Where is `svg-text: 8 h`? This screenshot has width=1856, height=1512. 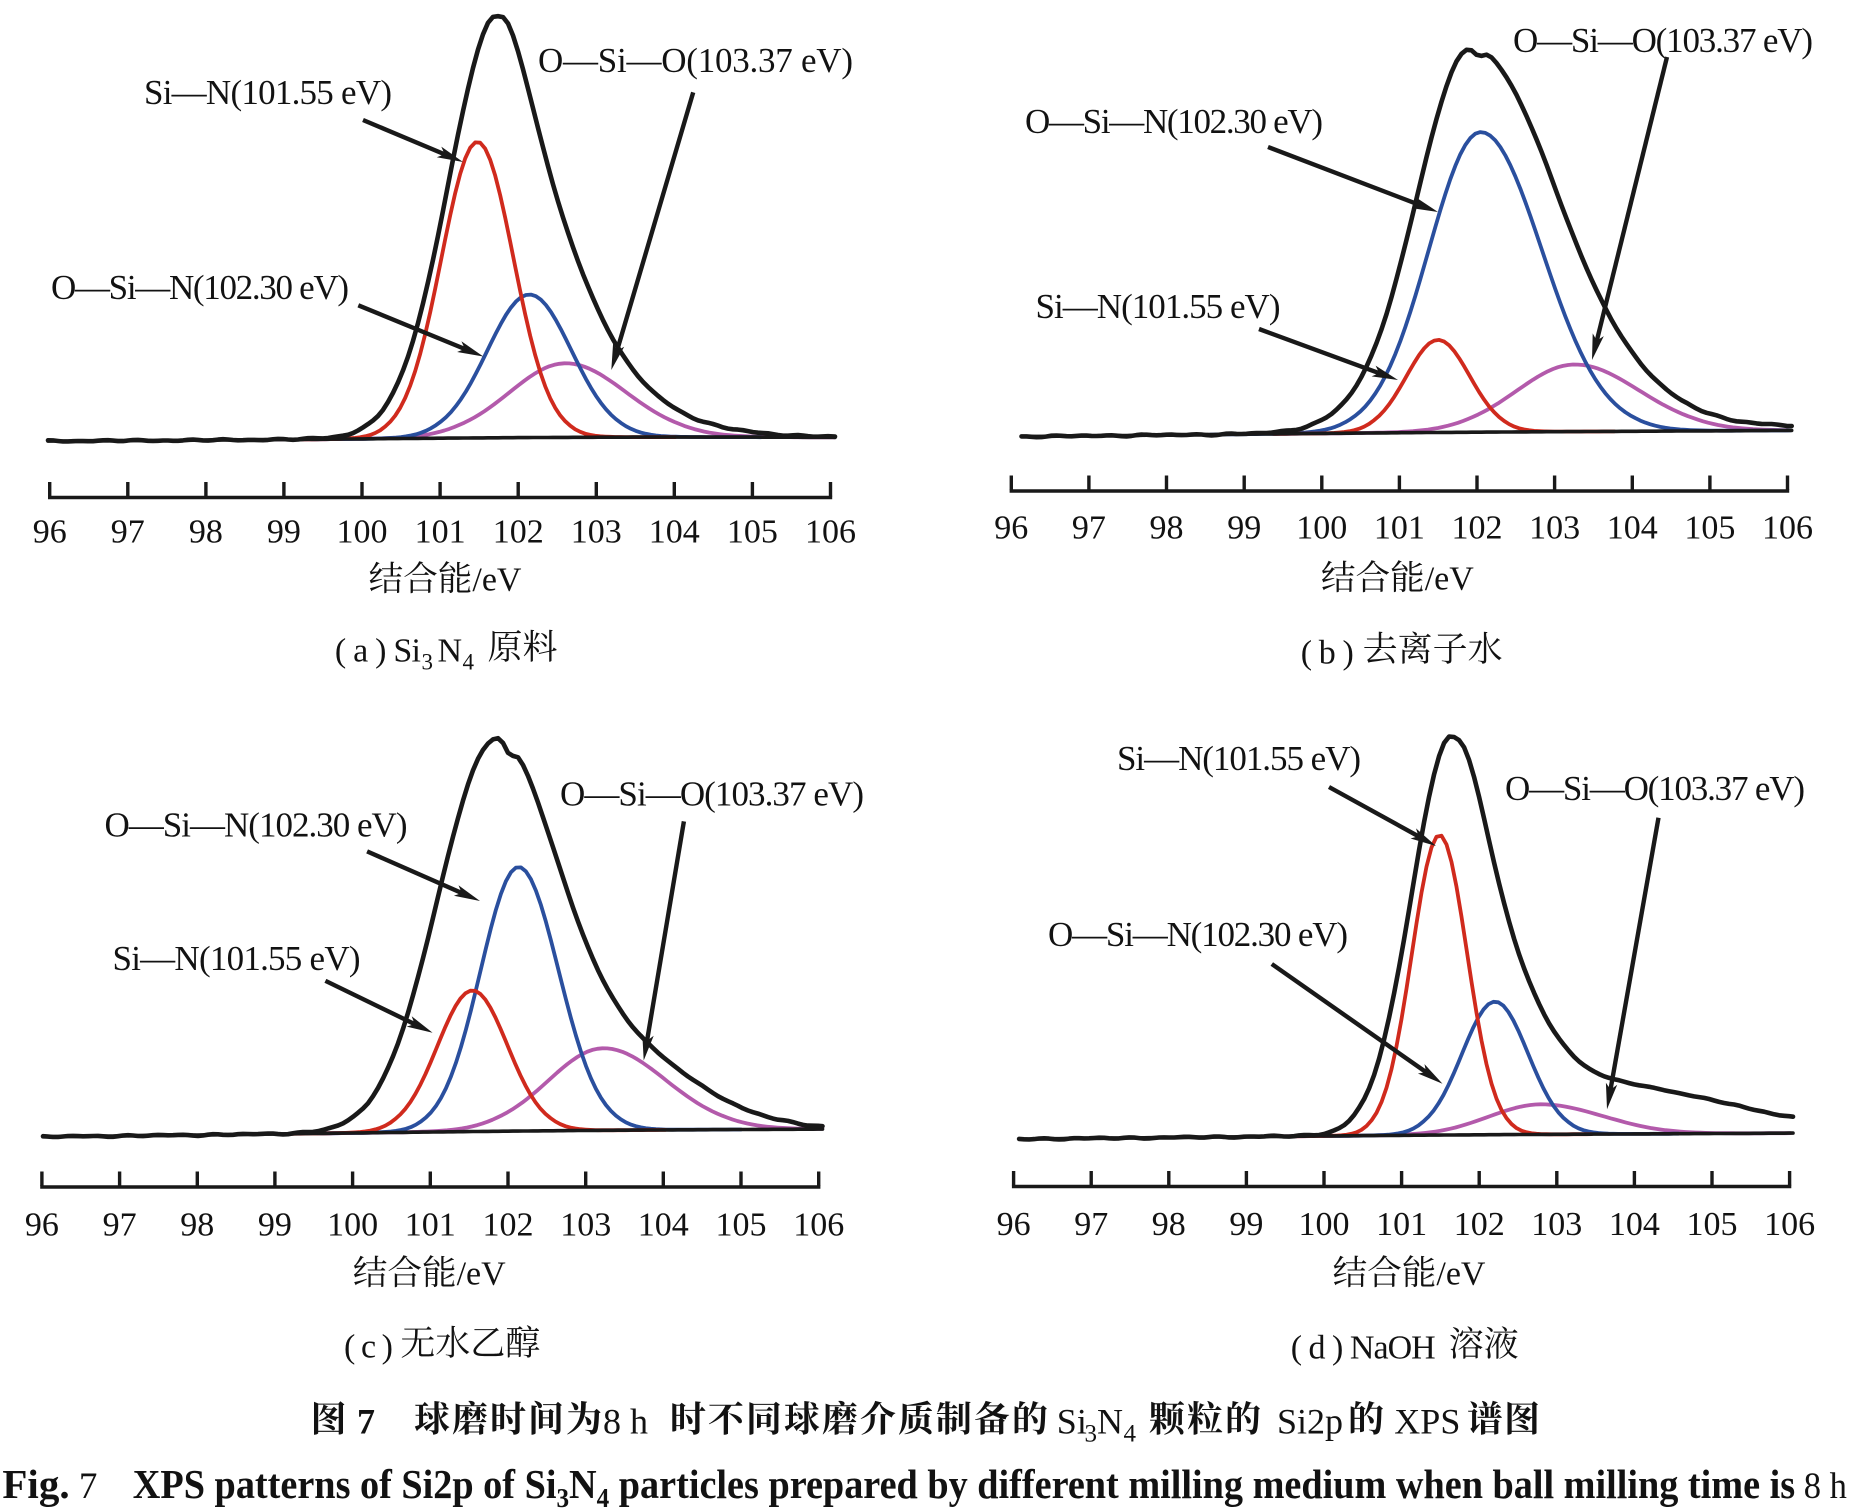 svg-text: 8 h is located at coordinates (625, 1422).